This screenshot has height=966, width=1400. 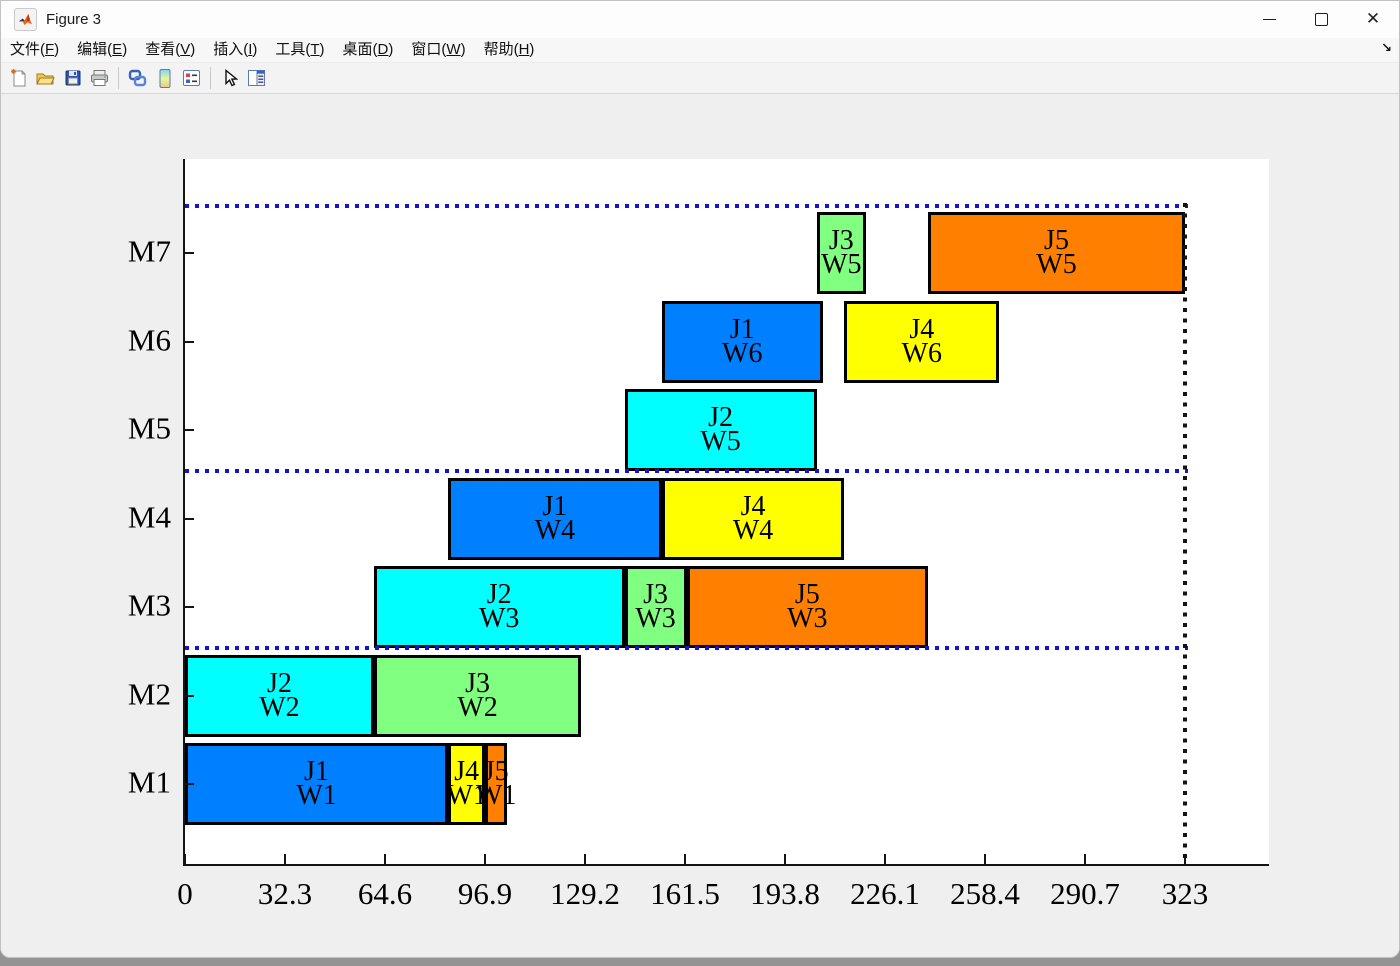 I want to click on print-icon, so click(x=99, y=78).